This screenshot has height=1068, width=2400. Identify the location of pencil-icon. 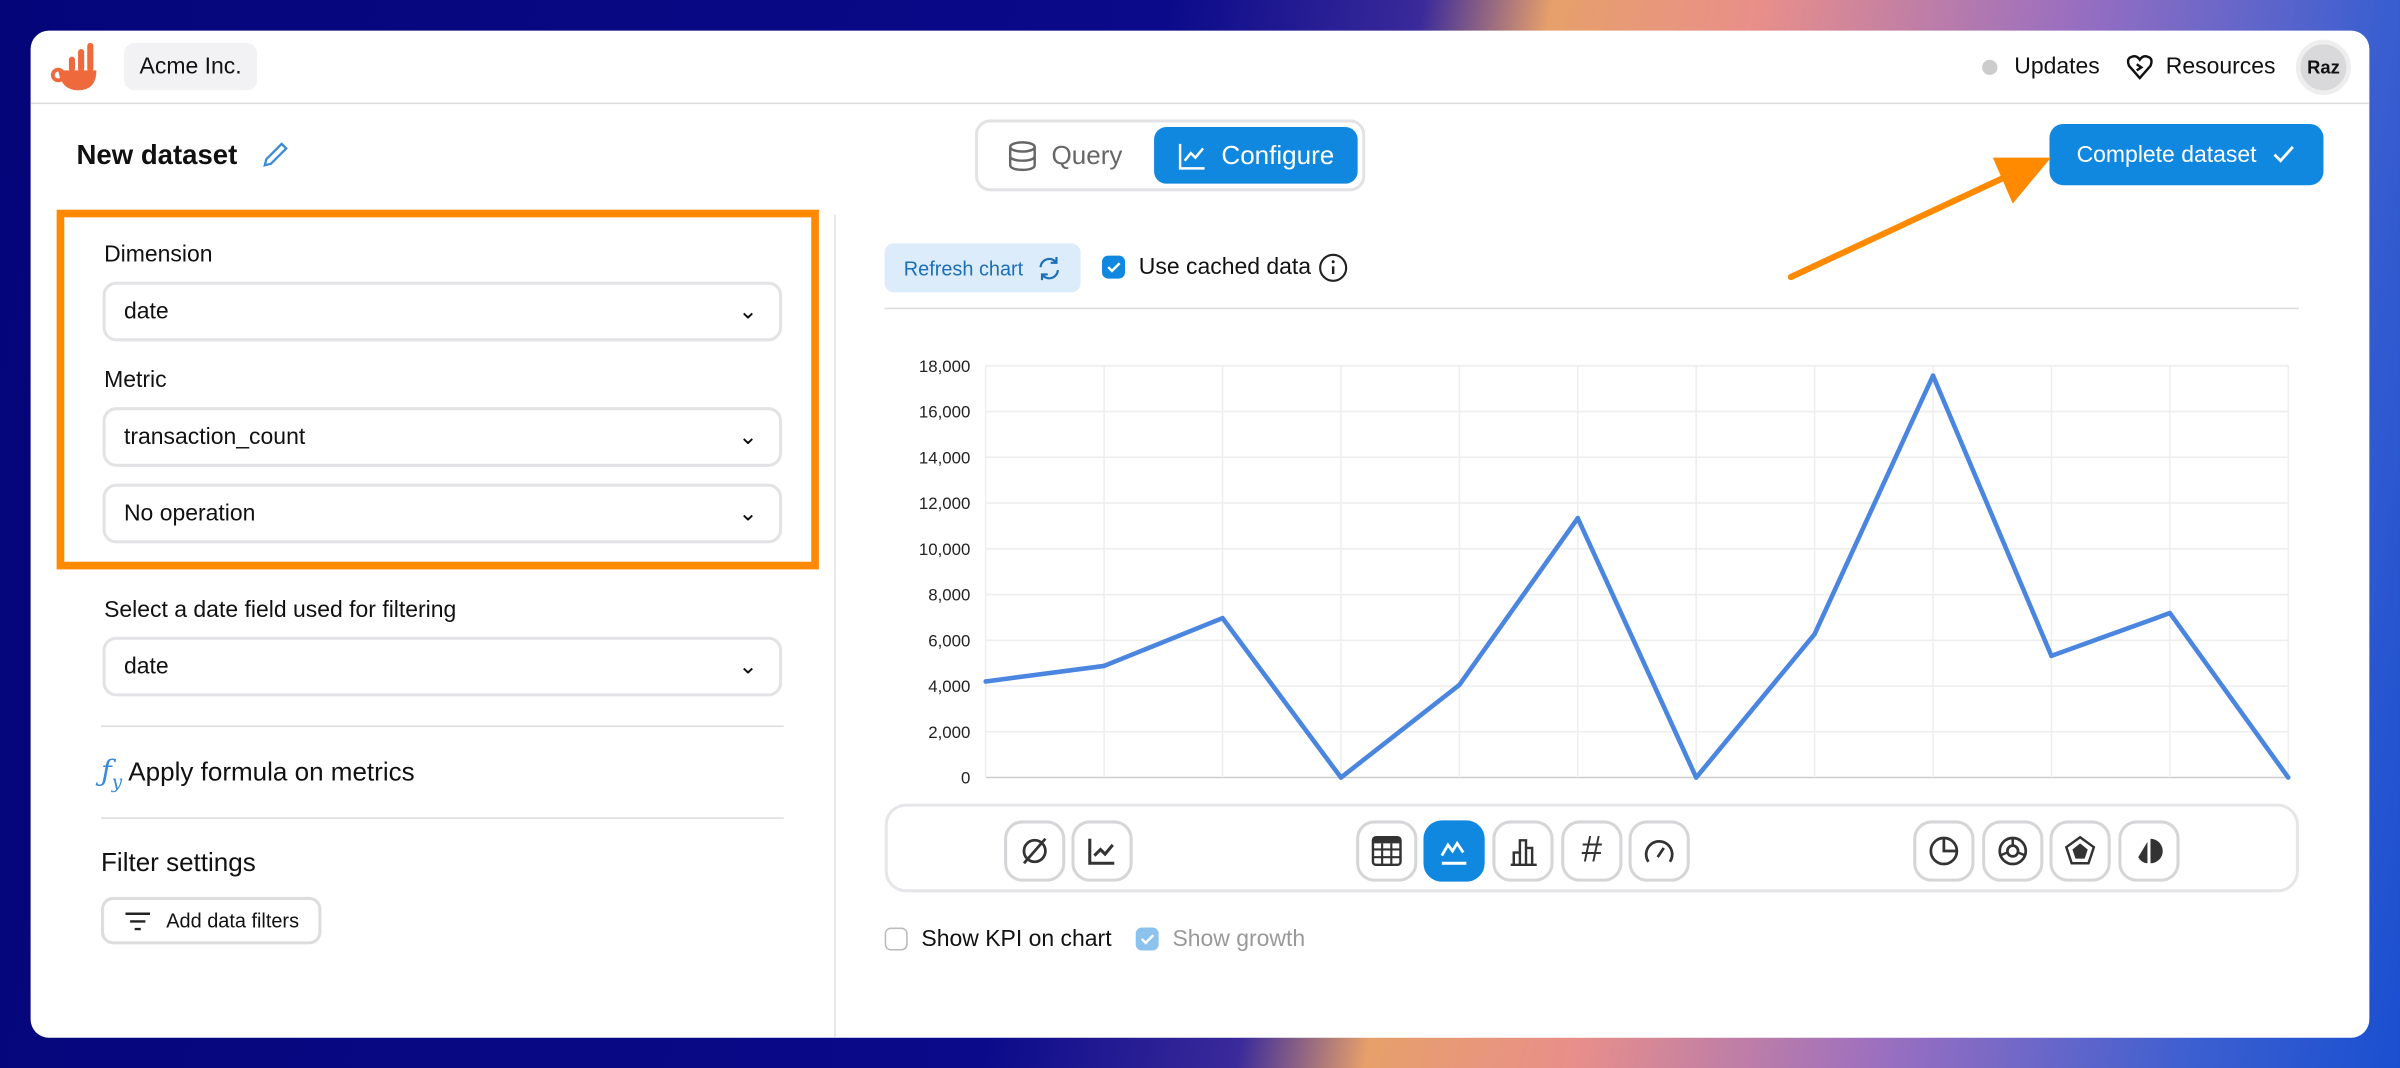
(275, 154).